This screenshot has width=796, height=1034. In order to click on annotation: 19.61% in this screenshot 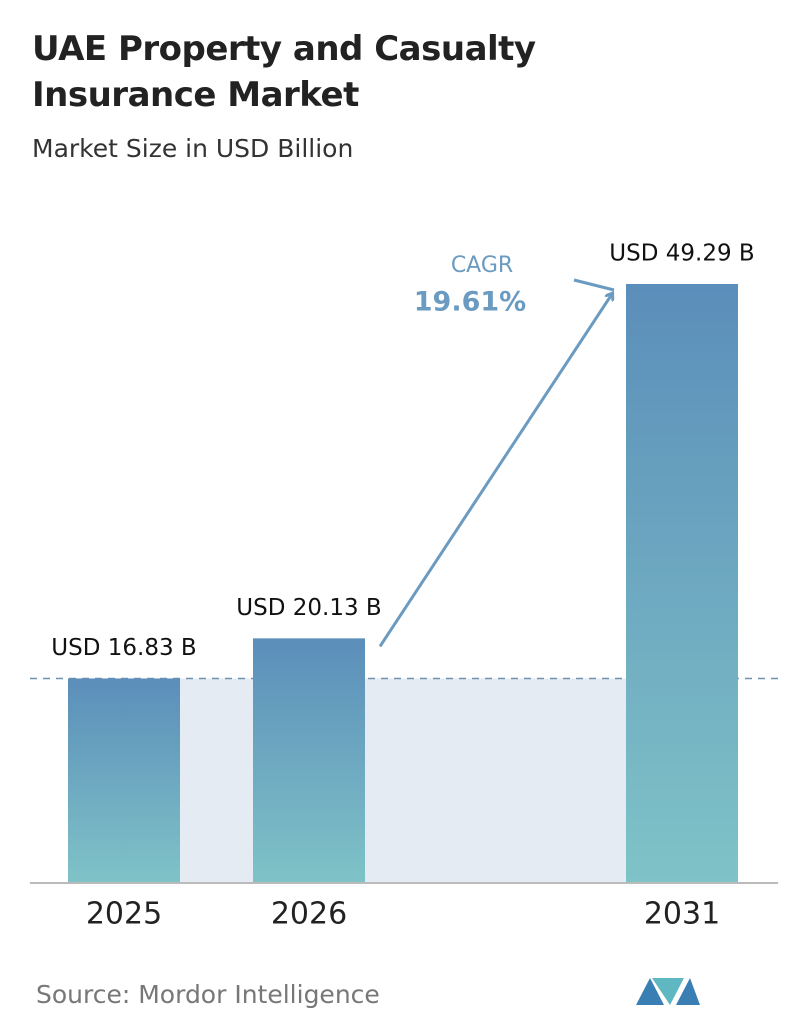, I will do `click(470, 302)`.